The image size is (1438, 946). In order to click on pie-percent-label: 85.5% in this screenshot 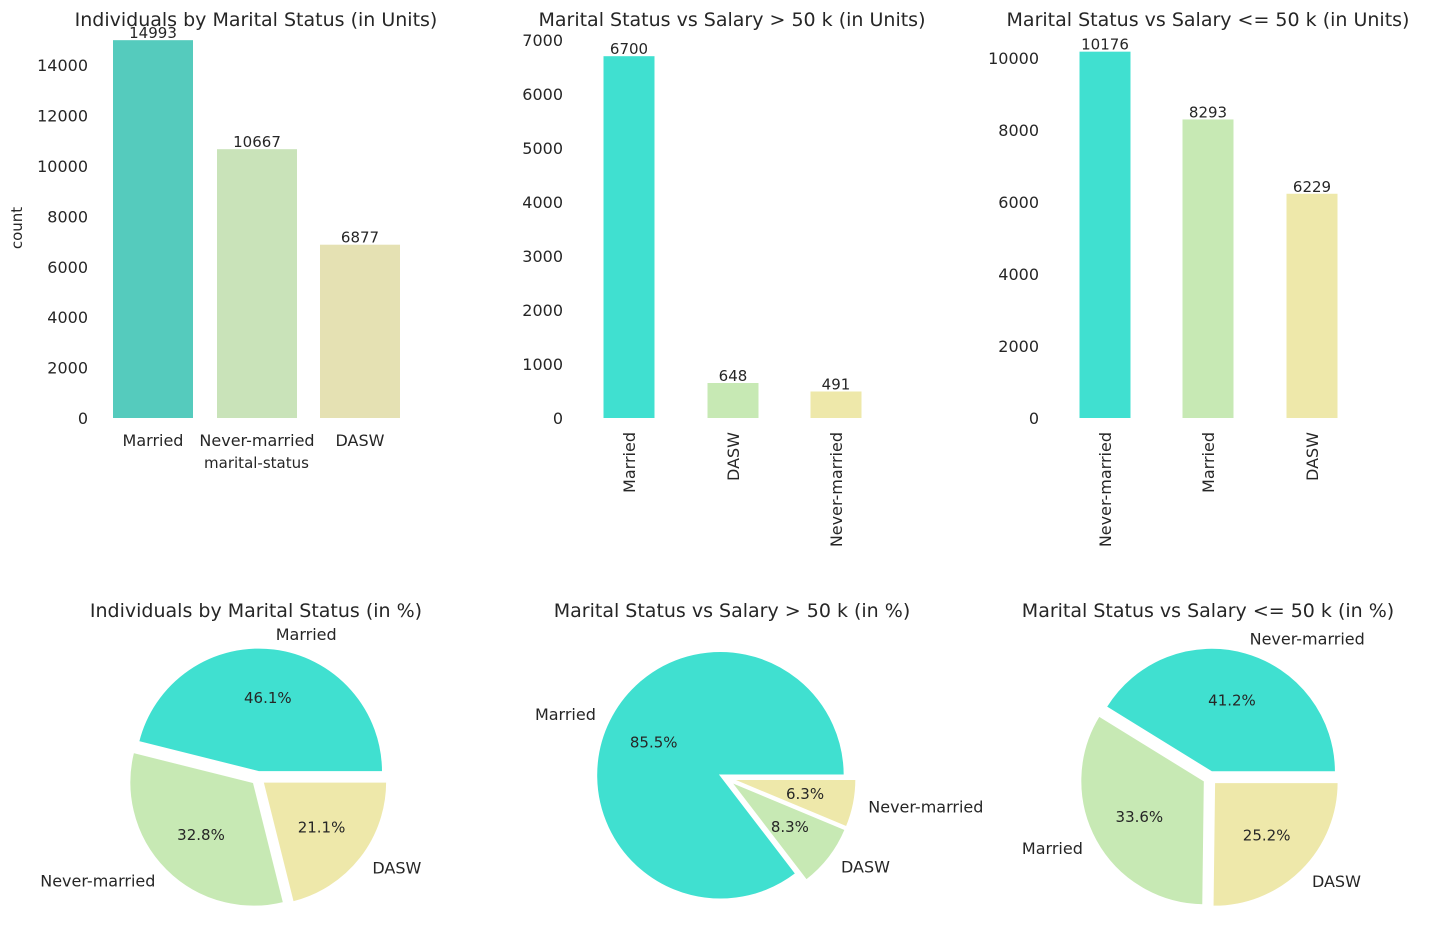, I will do `click(654, 742)`.